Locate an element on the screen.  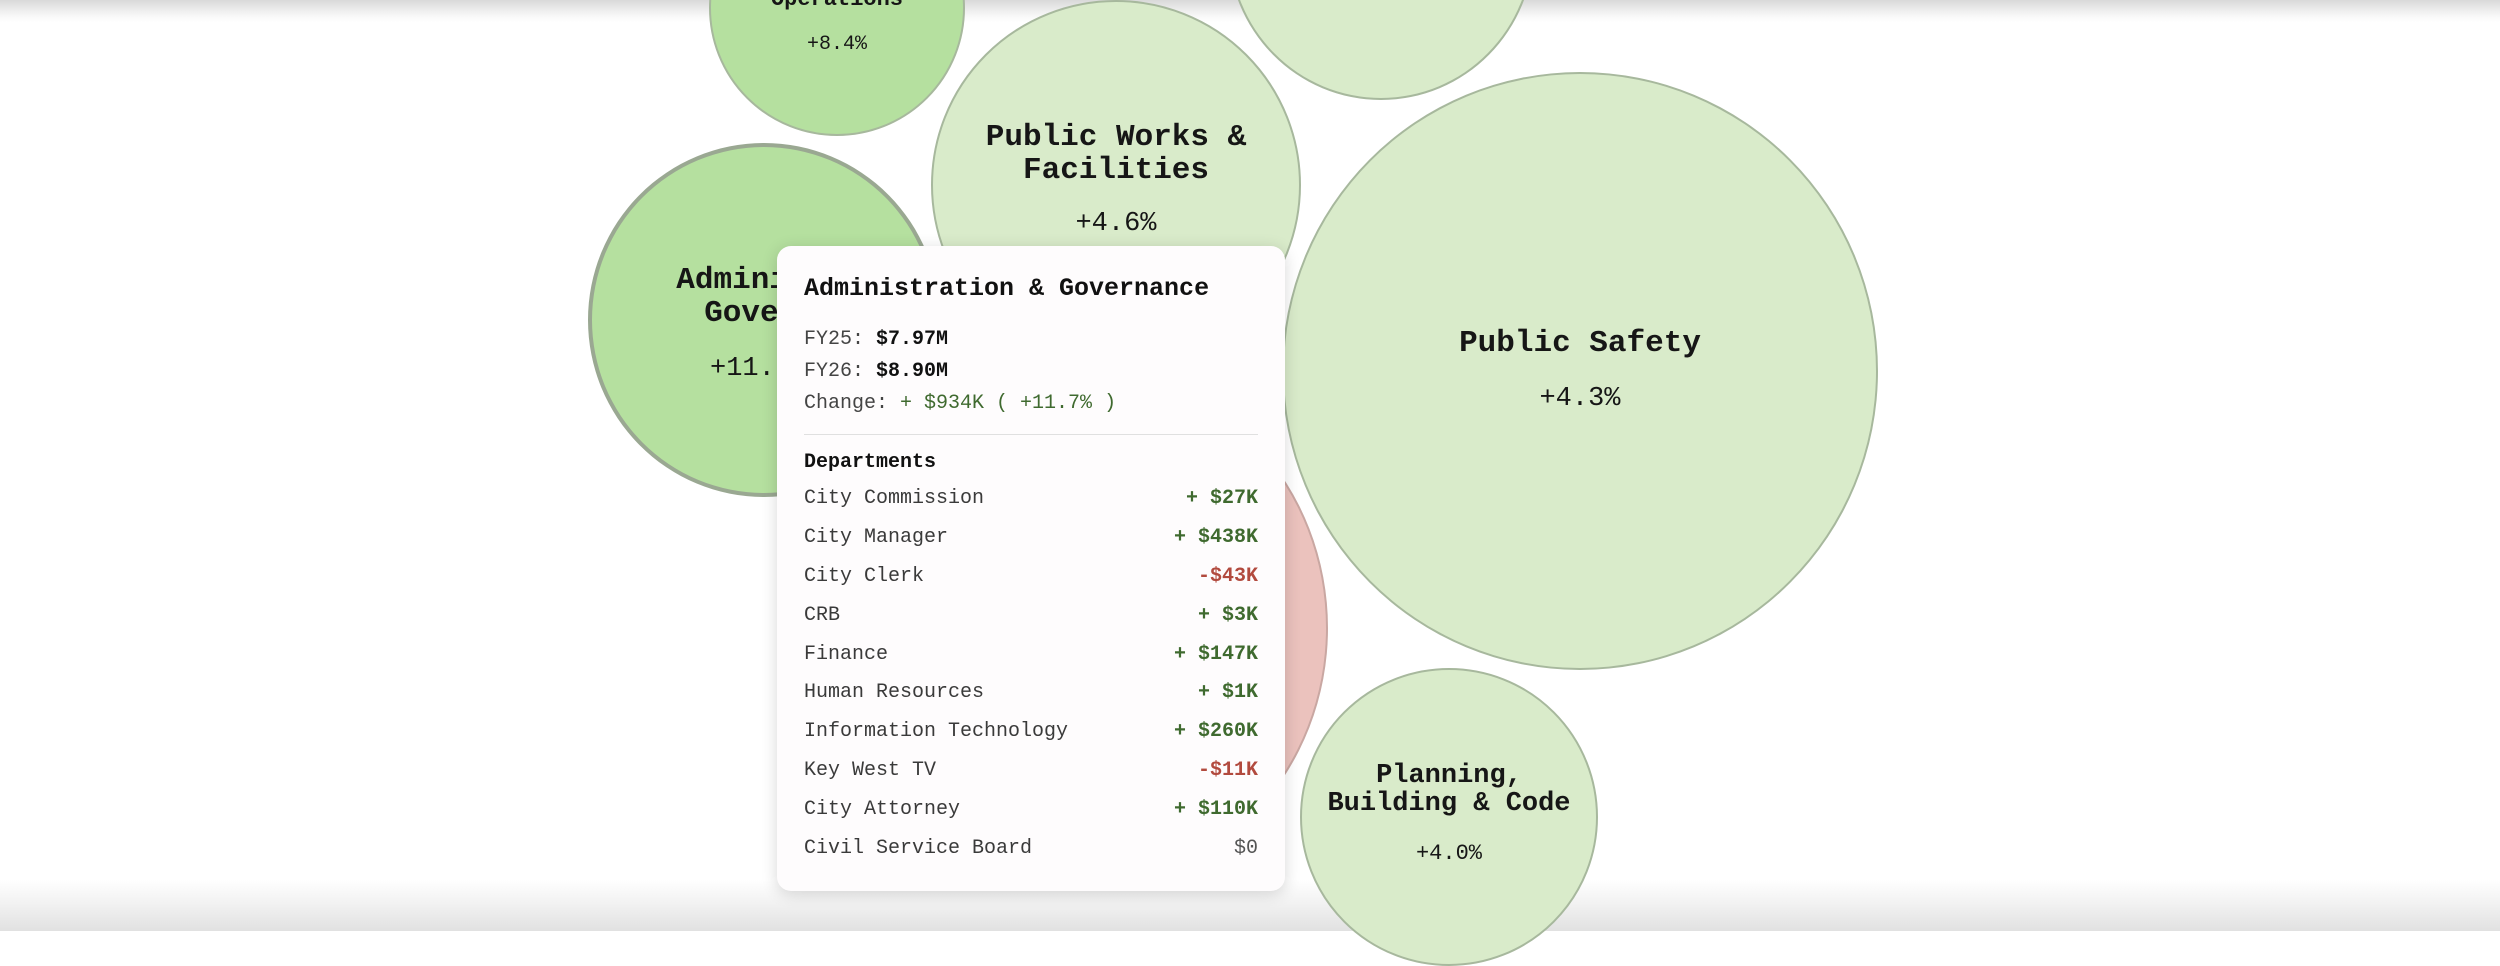
bubble-public-safety: Public Safety +4.3% is located at coordinates (1580, 371).